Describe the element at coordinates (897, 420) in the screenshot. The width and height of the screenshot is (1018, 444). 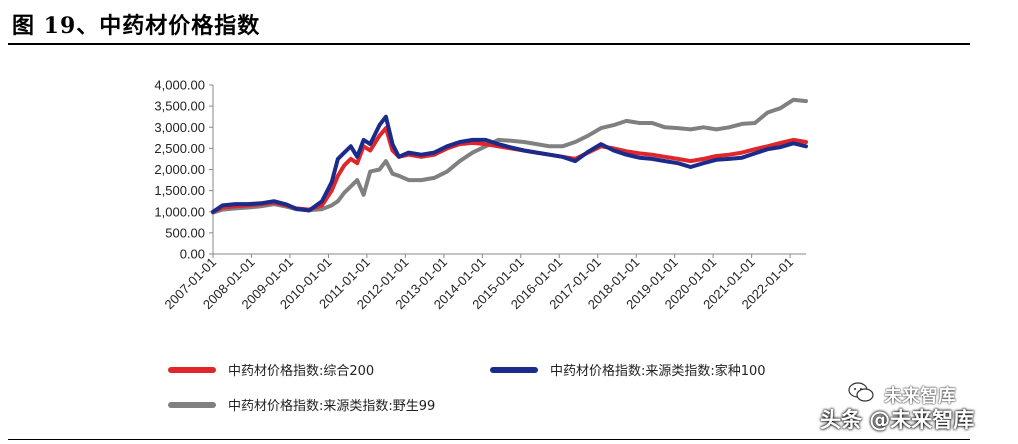
I see `watermark-line-2: 头条 @未来智库` at that location.